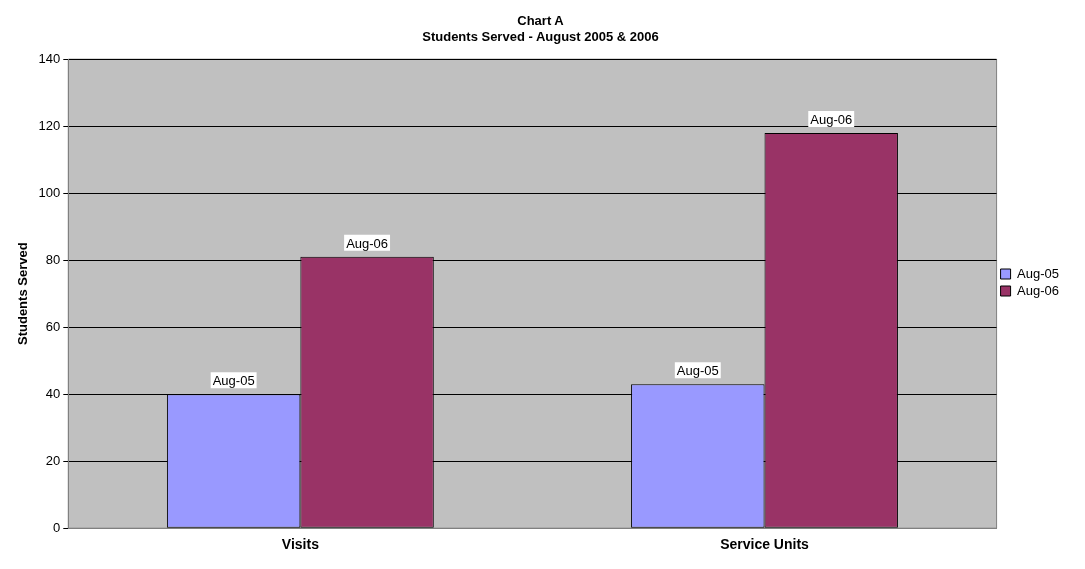 This screenshot has width=1085, height=569. What do you see at coordinates (57, 527) in the screenshot?
I see `y-tick-label: 0` at bounding box center [57, 527].